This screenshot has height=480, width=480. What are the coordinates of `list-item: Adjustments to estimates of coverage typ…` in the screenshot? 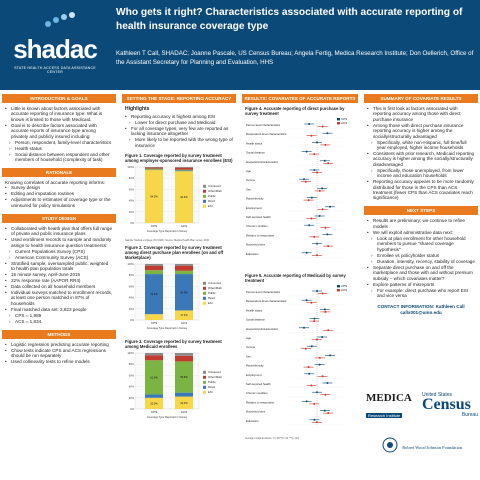 It's located at (59, 202).